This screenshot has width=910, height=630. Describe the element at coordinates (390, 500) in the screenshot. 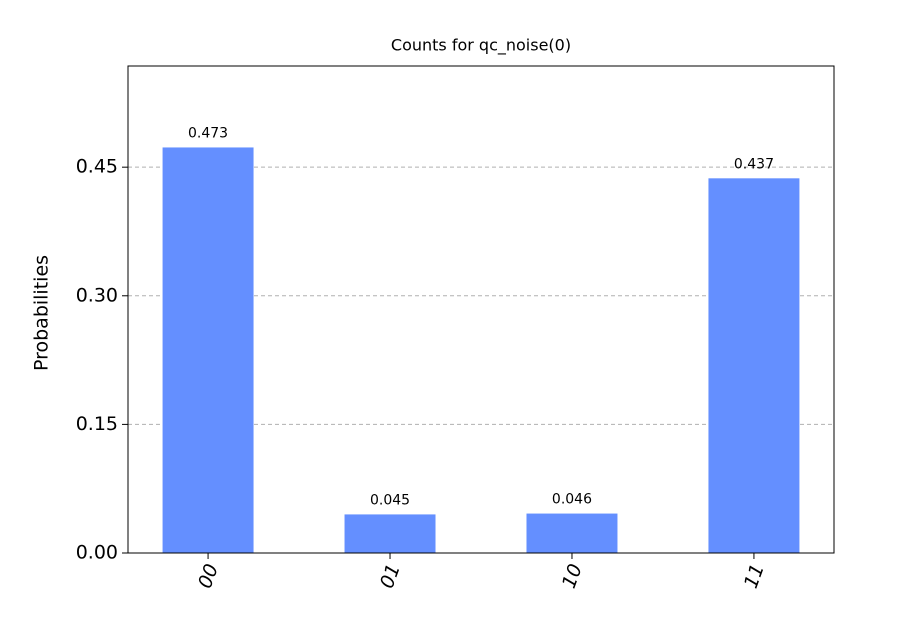

I see `value-label: 0.045` at that location.